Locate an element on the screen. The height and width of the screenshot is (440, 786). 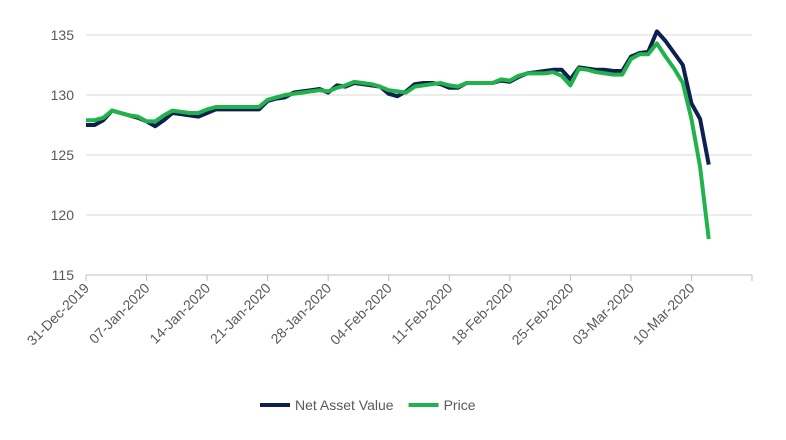
x-tick-label: 18-Feb-2020 is located at coordinates (482, 314).